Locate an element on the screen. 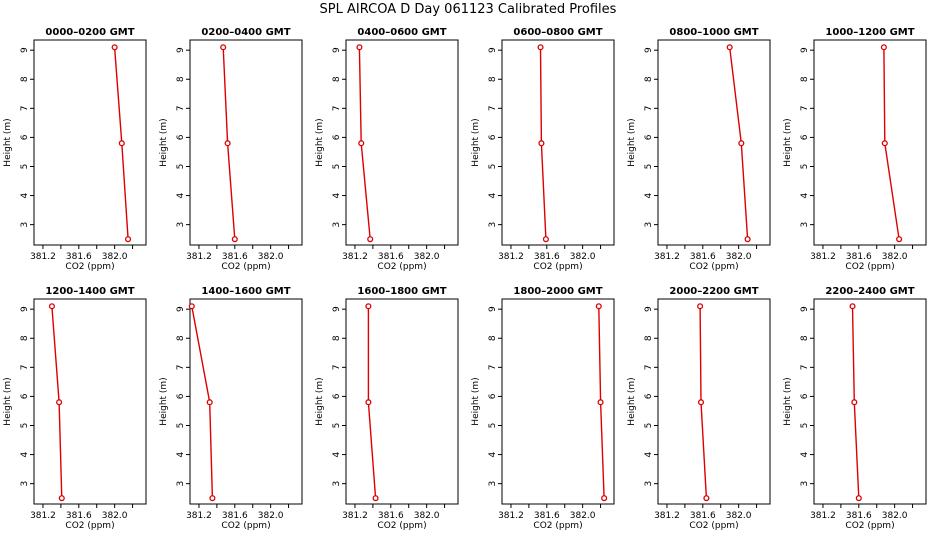 The image size is (936, 540). panel-title: 1000–1200 GMT is located at coordinates (869, 32).